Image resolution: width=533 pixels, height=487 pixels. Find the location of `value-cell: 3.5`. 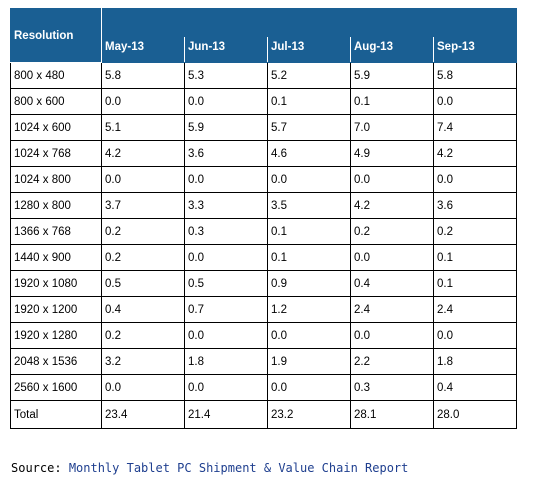

value-cell: 3.5 is located at coordinates (309, 205).